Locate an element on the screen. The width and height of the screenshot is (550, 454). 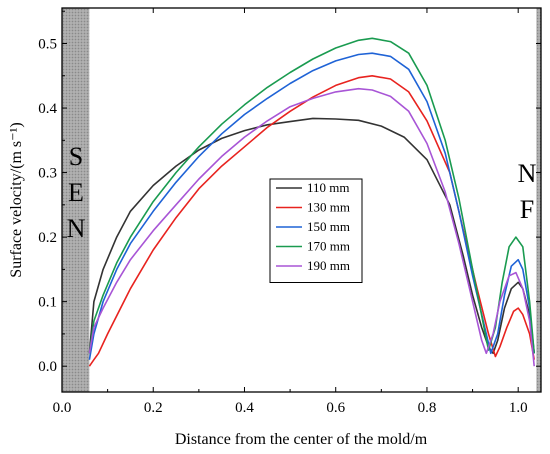
legend-label: 170 mm is located at coordinates (328, 246).